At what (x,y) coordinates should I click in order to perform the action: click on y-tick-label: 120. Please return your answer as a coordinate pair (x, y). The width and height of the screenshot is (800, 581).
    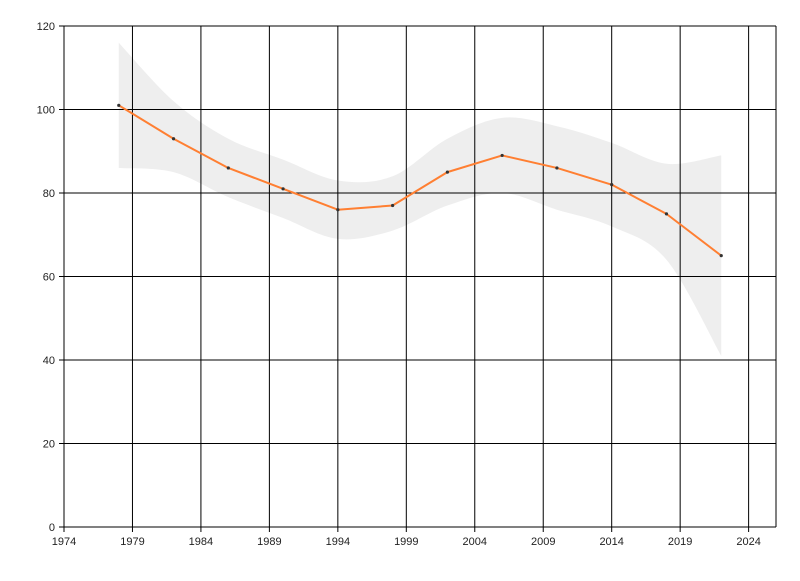
    Looking at the image, I should click on (46, 27).